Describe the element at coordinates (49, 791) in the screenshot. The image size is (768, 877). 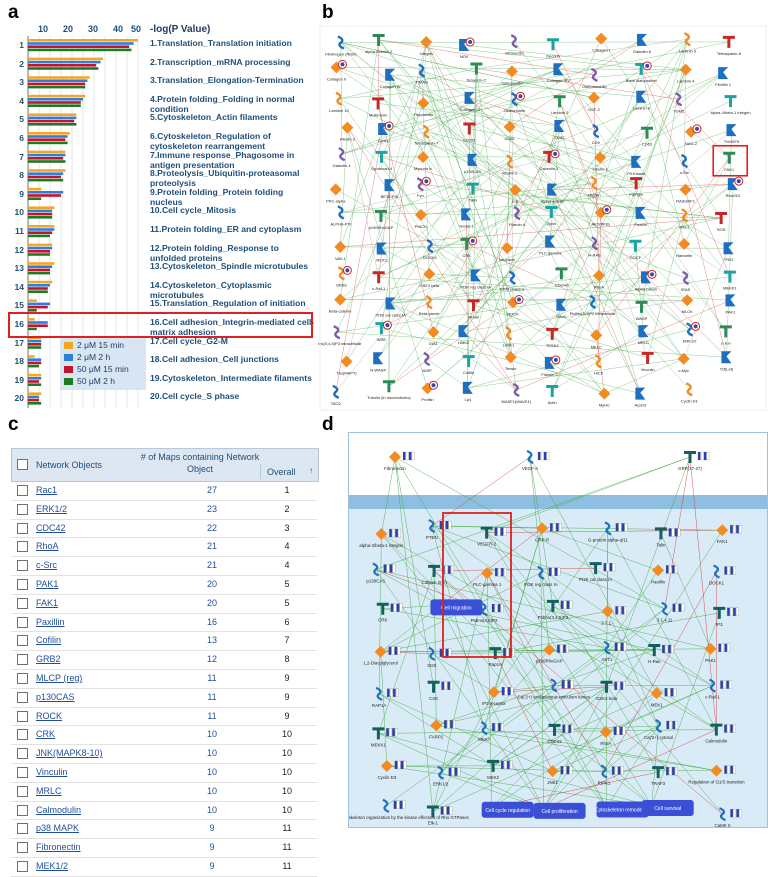
I see `network-object-link: MRLC` at that location.